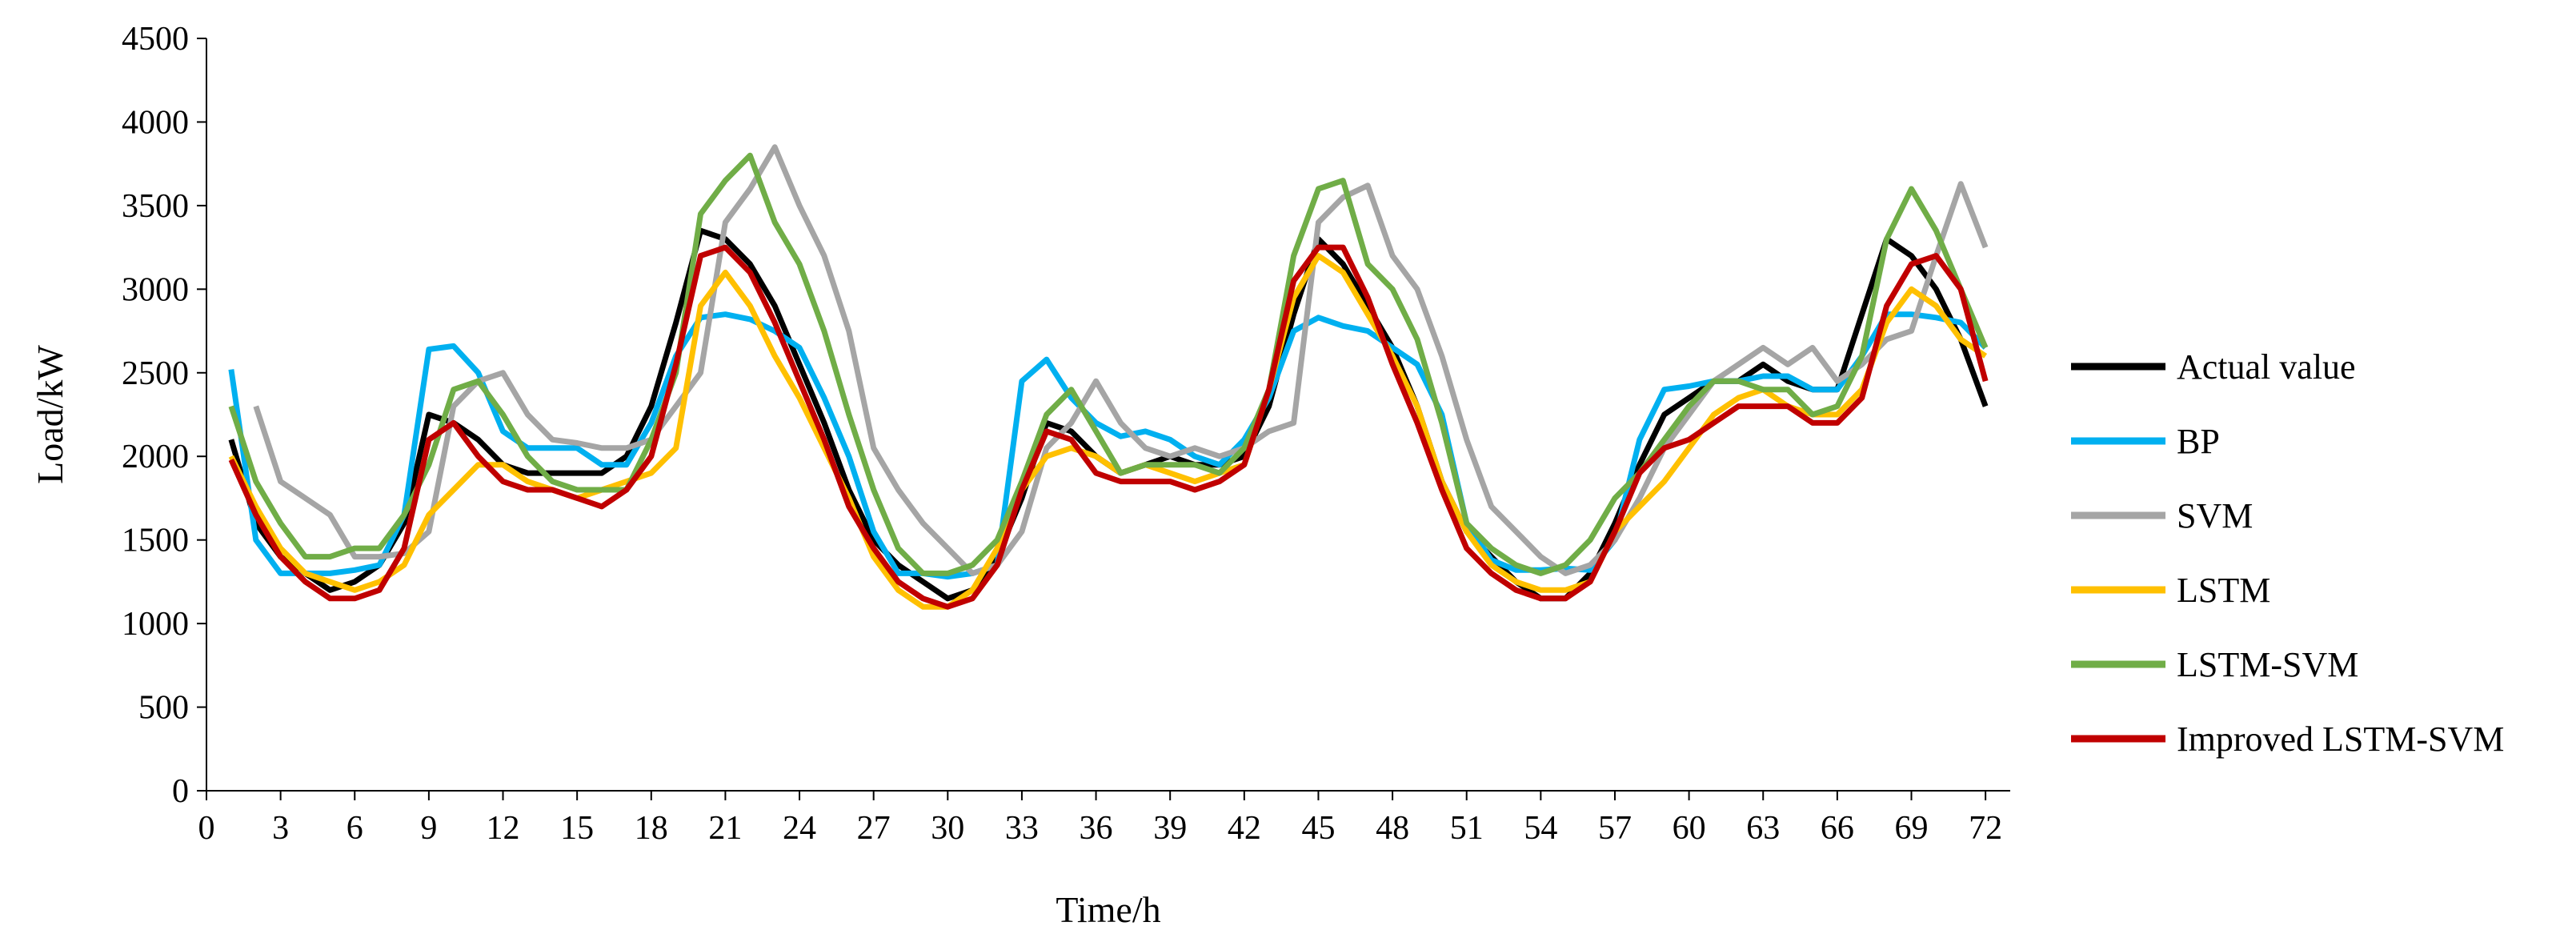 The image size is (2576, 946). I want to click on legend-label: BP, so click(2198, 441).